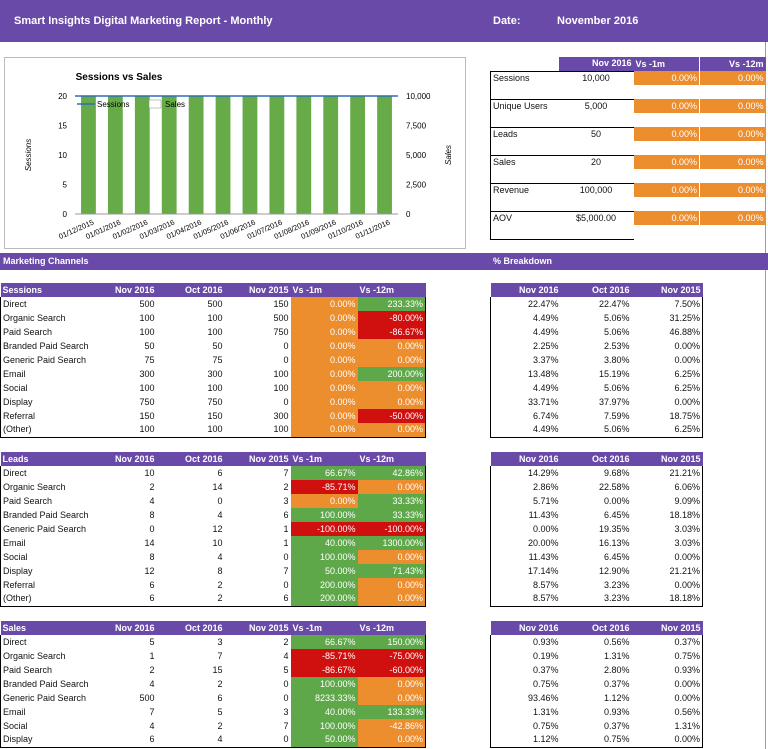  I want to click on summary-value: 50, so click(596, 133).